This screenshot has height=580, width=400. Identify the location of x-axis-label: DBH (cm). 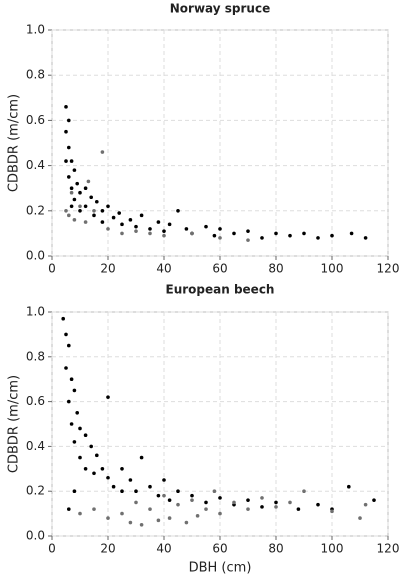
(220, 568).